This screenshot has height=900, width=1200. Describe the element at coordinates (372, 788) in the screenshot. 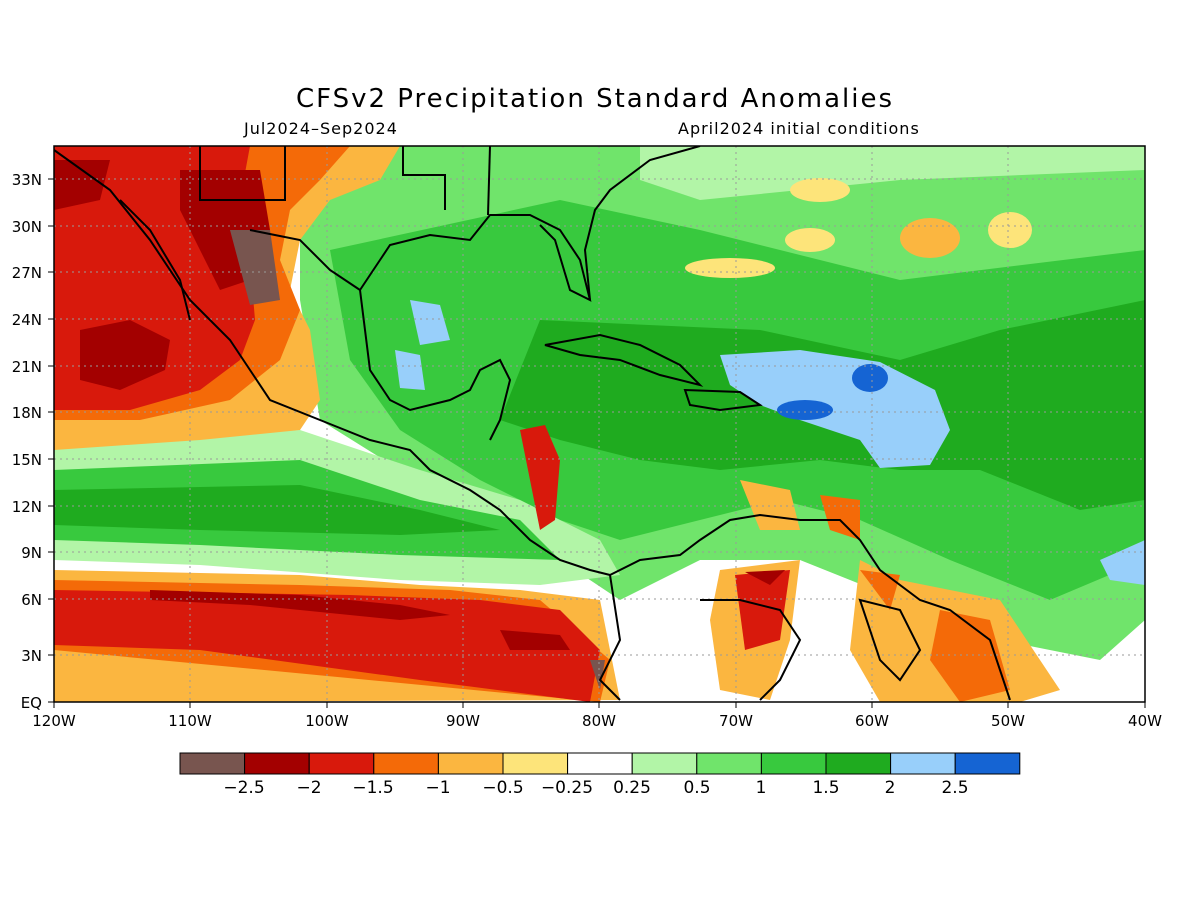

I see `legend-label: −1.5` at that location.